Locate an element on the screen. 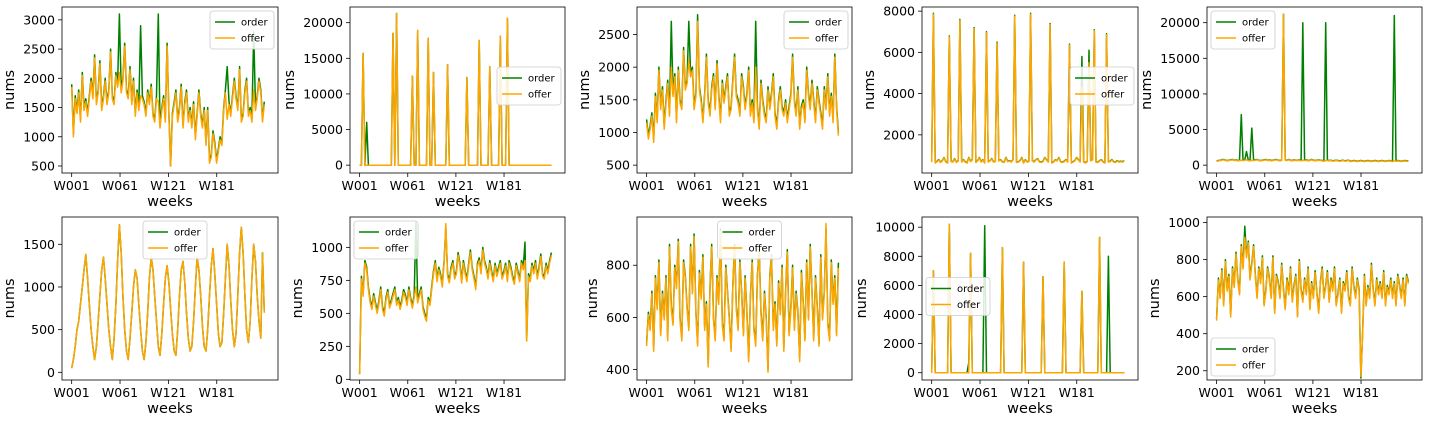  y-tick-label: 20000 is located at coordinates (323, 22).